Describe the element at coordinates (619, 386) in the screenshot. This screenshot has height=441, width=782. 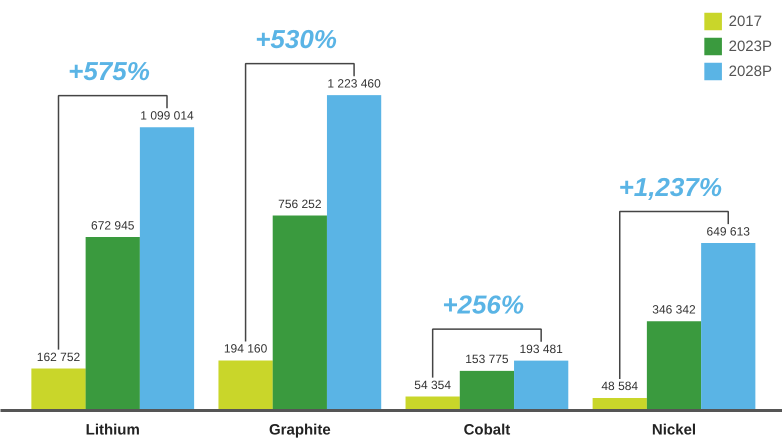
I see `data-label: 48 584` at that location.